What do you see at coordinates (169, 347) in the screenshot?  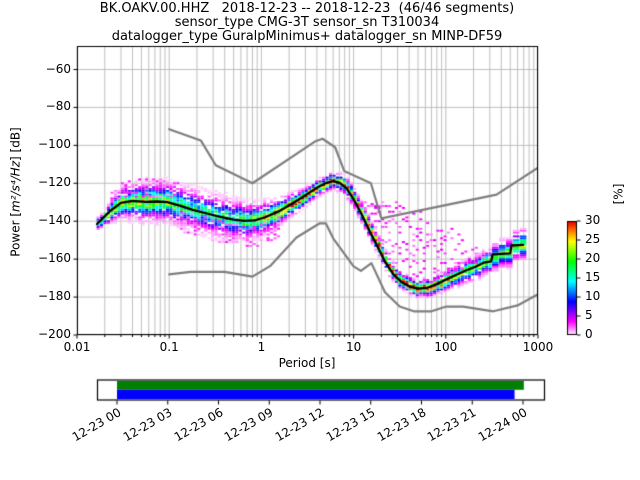 I see `x-tick-label: 0.1` at bounding box center [169, 347].